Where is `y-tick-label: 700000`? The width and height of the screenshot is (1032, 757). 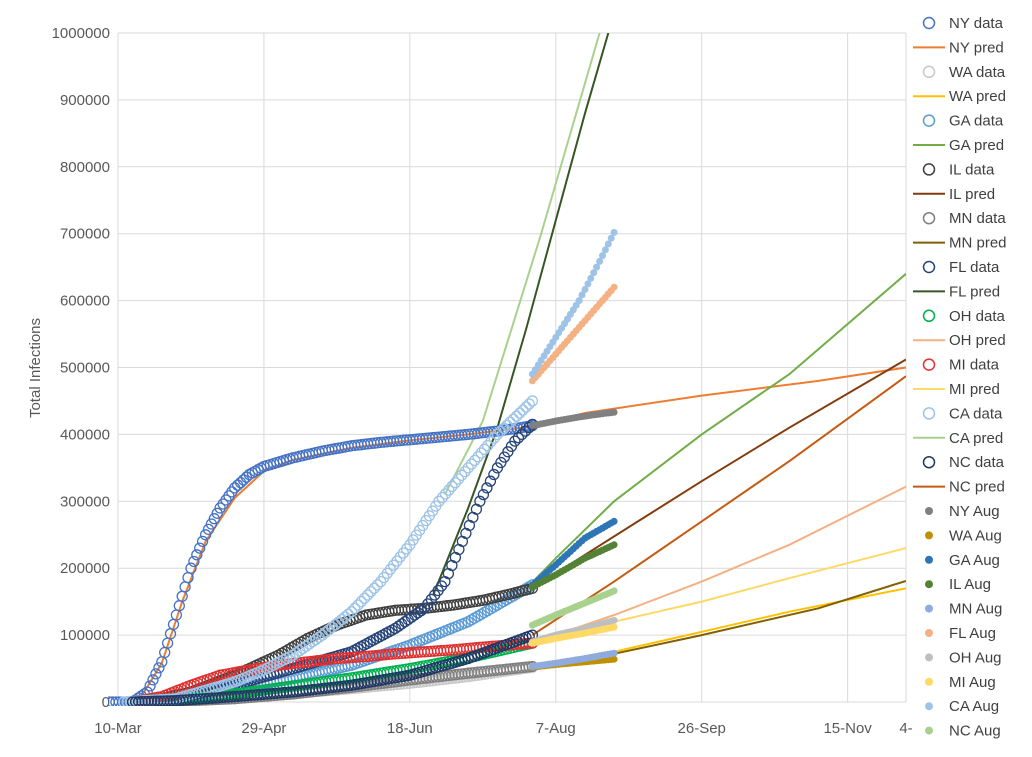 y-tick-label: 700000 is located at coordinates (85, 234).